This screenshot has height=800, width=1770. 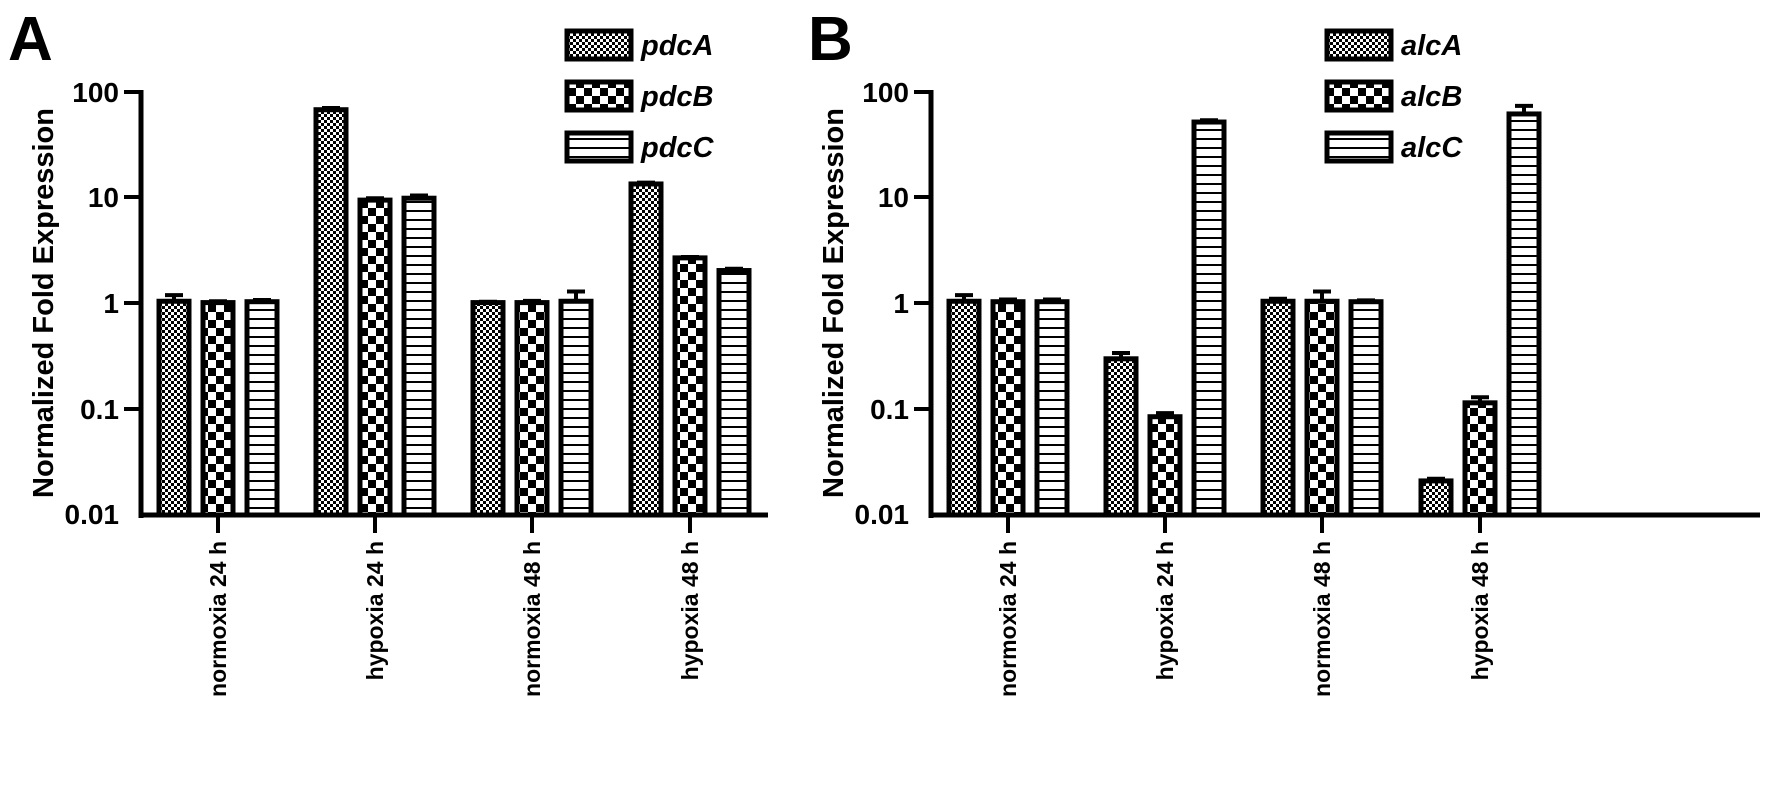 I want to click on panel-letter: A, so click(x=30, y=39).